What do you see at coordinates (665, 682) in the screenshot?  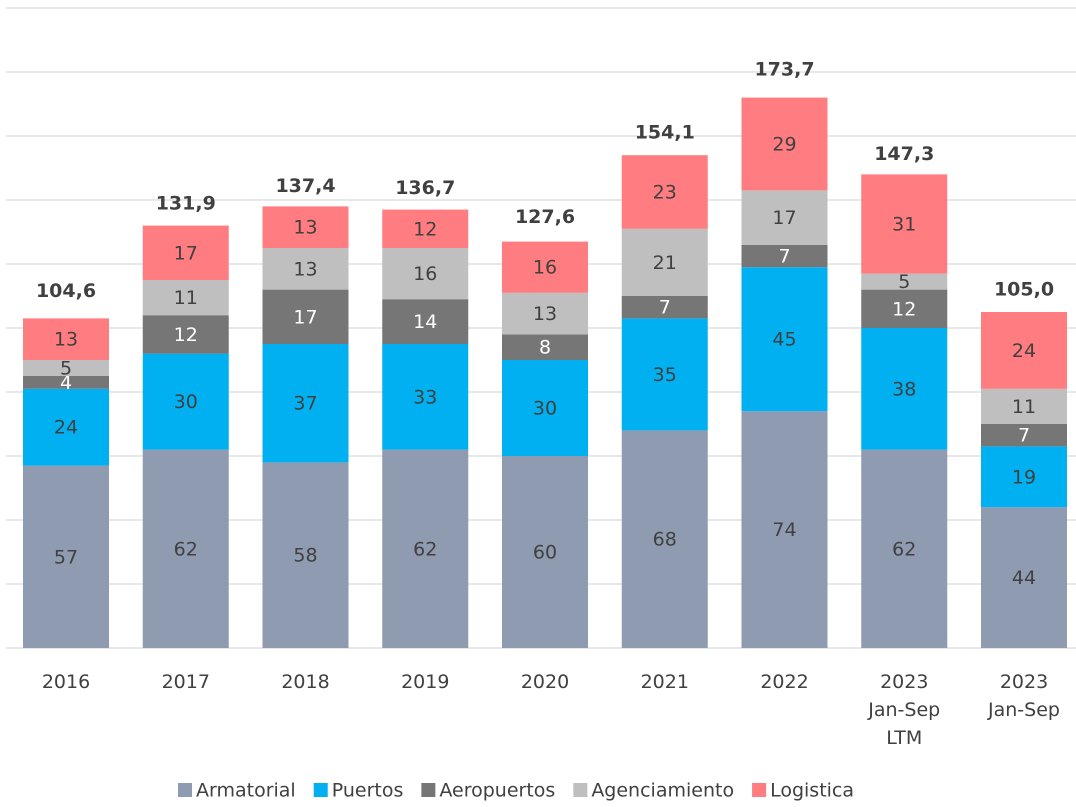 I see `x-tick-label: 2021` at bounding box center [665, 682].